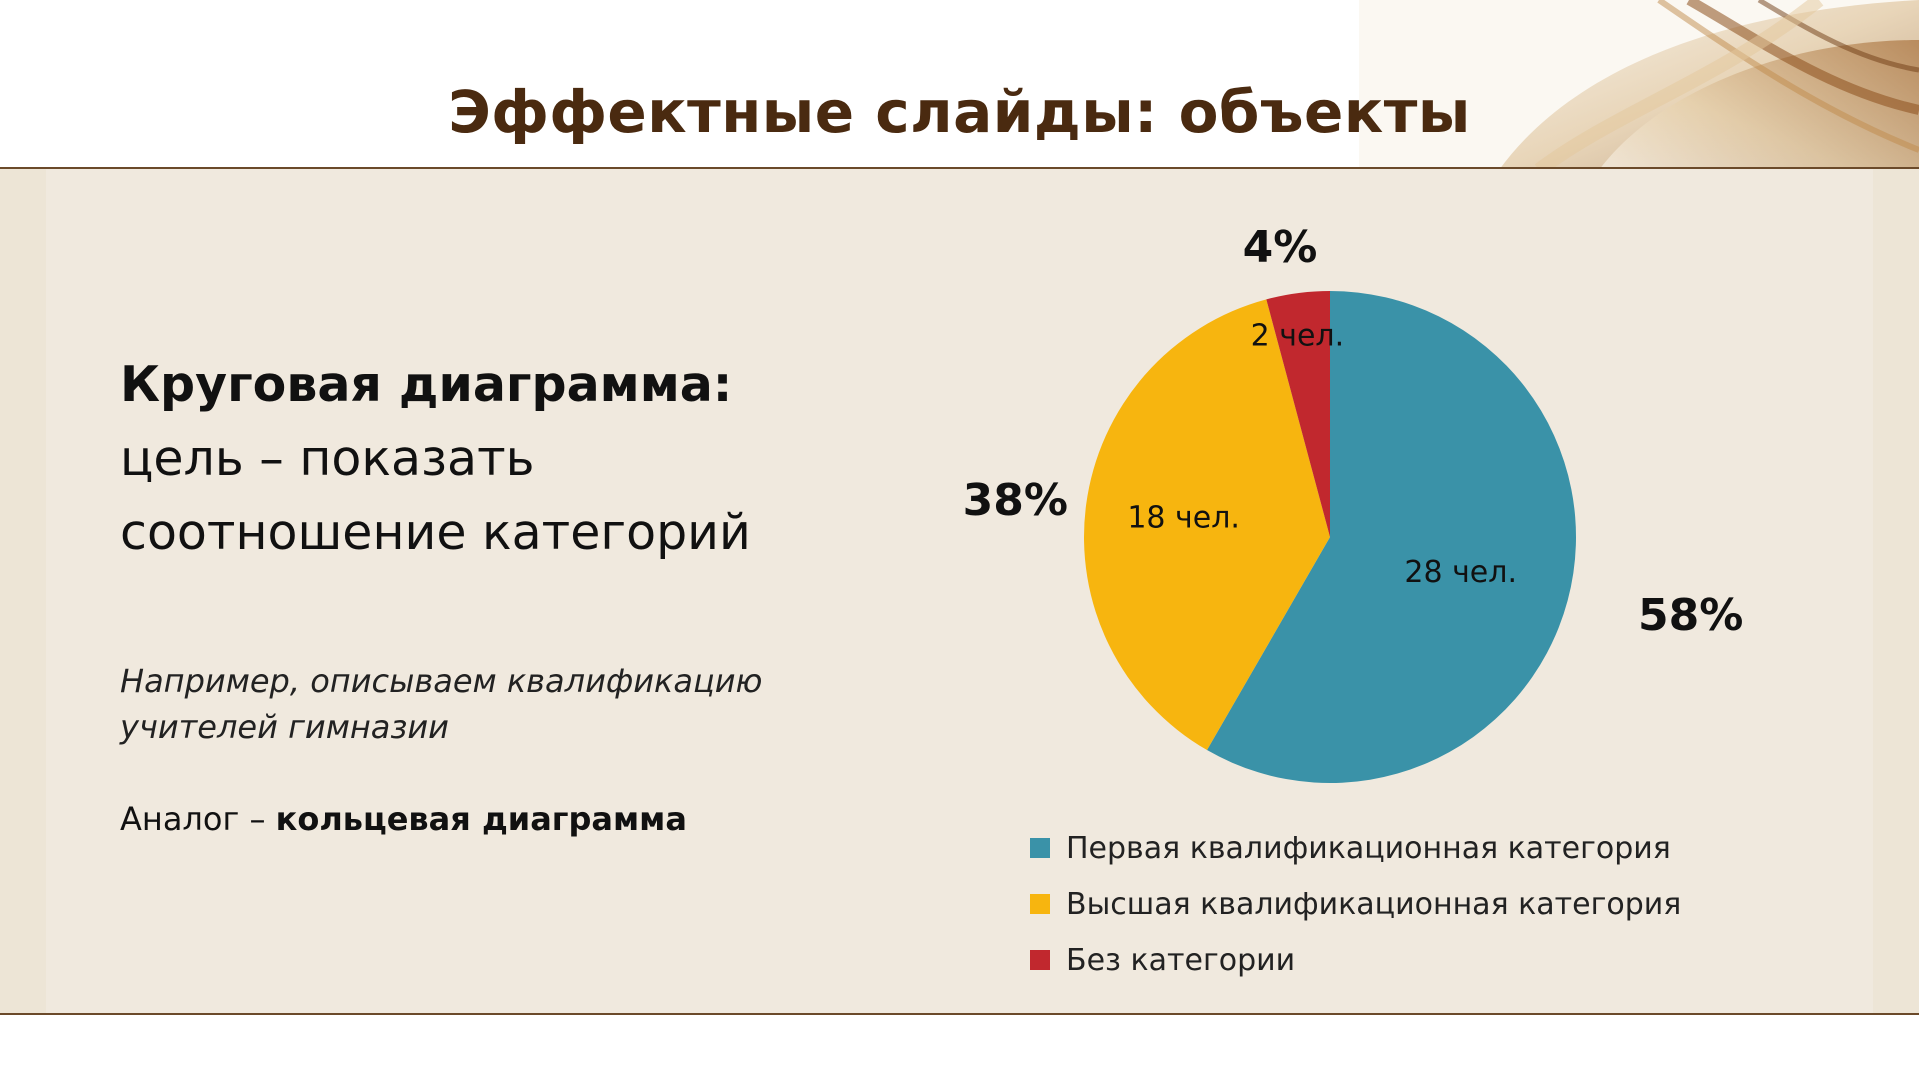 The image size is (1919, 1079). Describe the element at coordinates (198, 819) in the screenshot. I see `analog-prefix: Аналог –` at that location.